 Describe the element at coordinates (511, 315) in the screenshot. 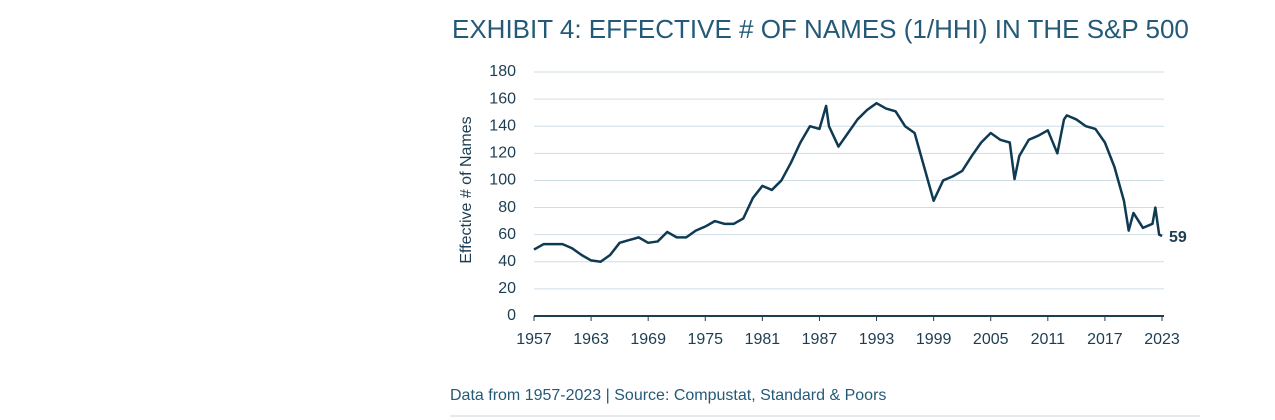

I see `y-tick-label: 0` at that location.